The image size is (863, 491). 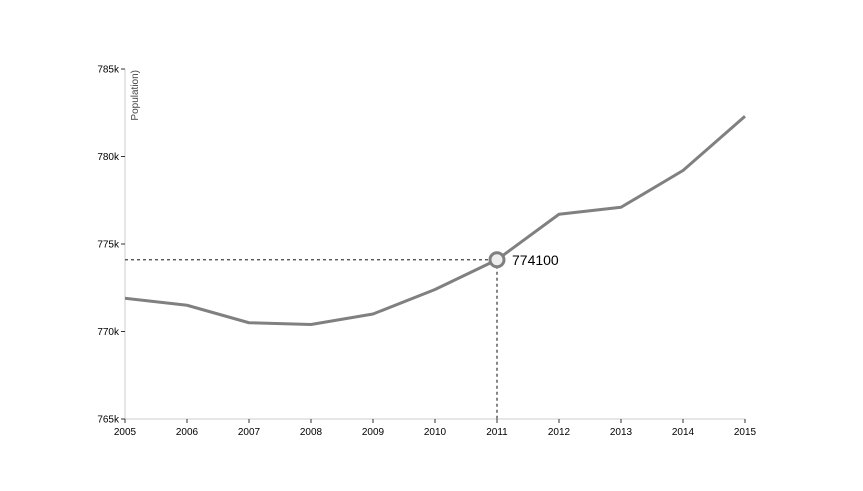 I want to click on x-tick-label: 2008, so click(x=311, y=432).